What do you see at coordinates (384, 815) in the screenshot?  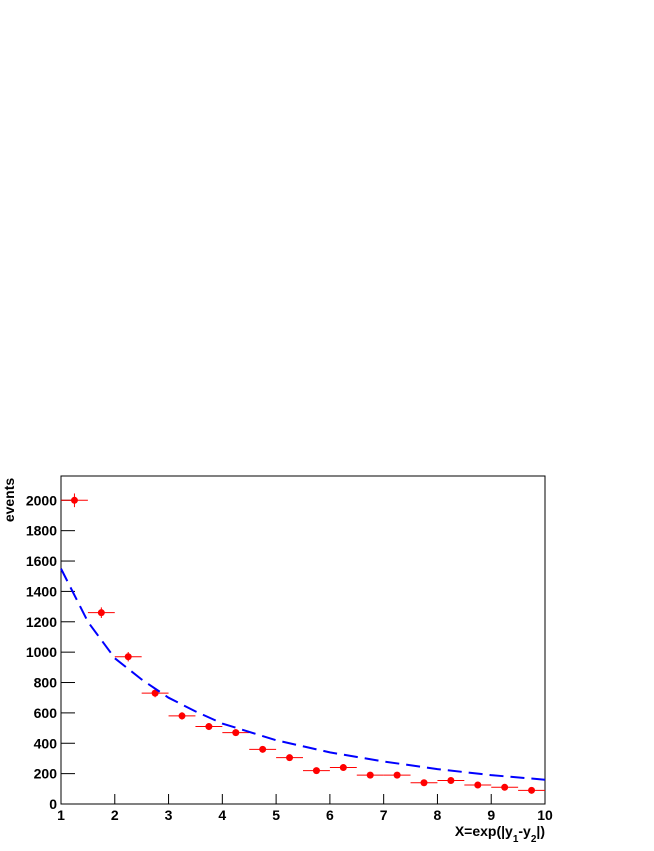 I see `x-tick-label: 7` at bounding box center [384, 815].